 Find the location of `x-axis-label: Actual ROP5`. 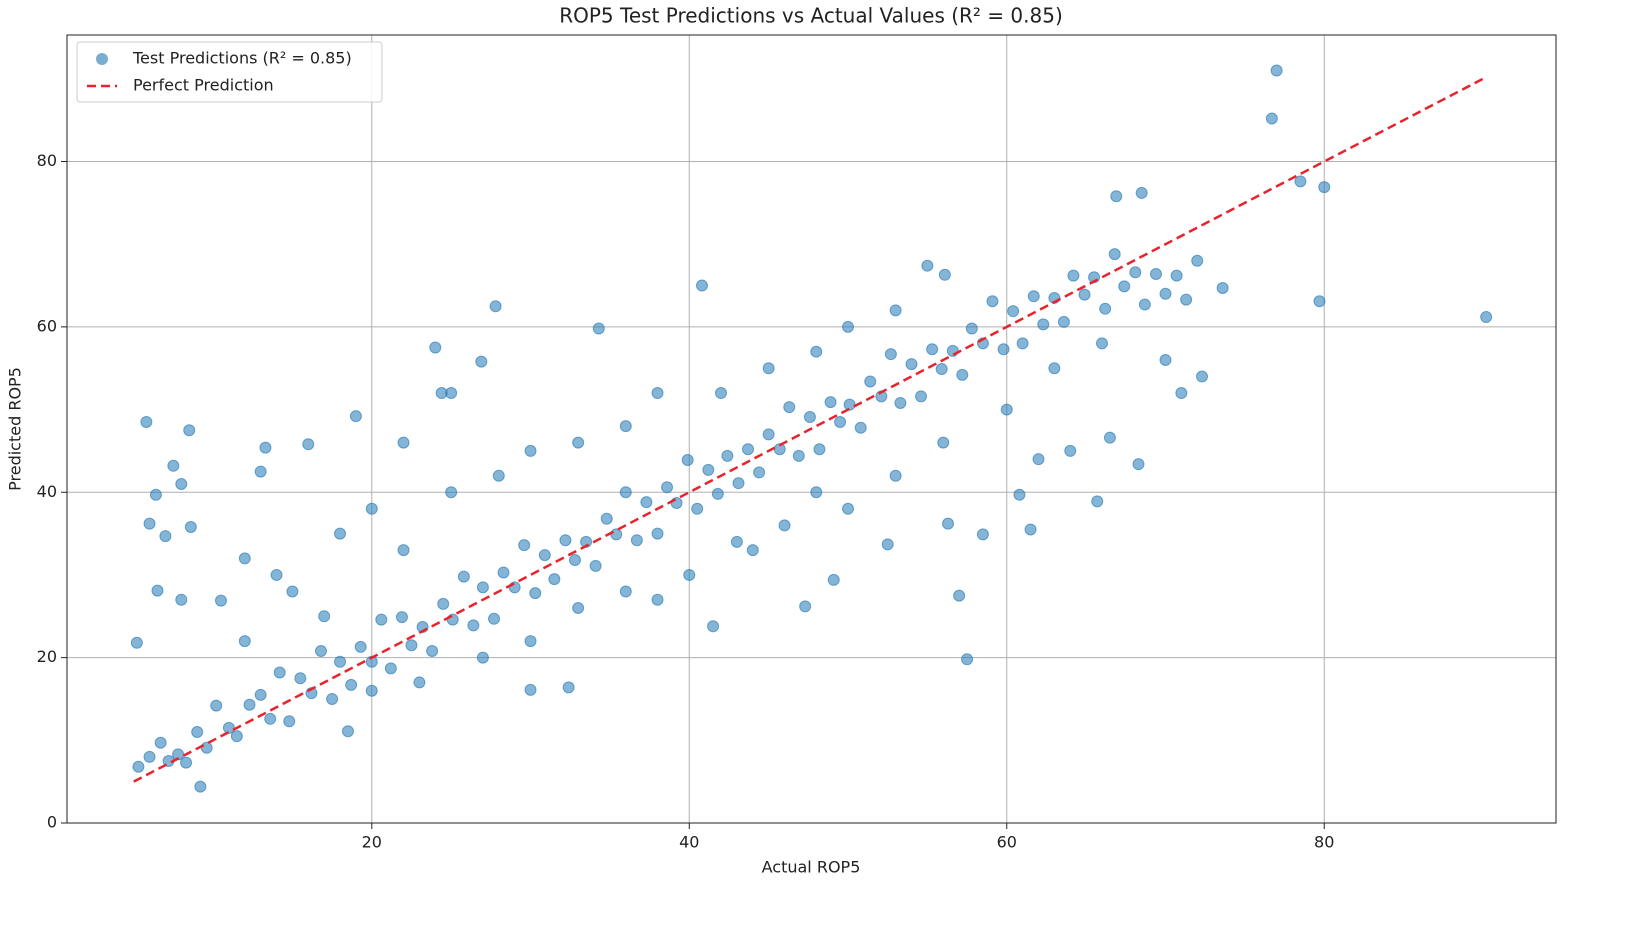

x-axis-label: Actual ROP5 is located at coordinates (811, 867).